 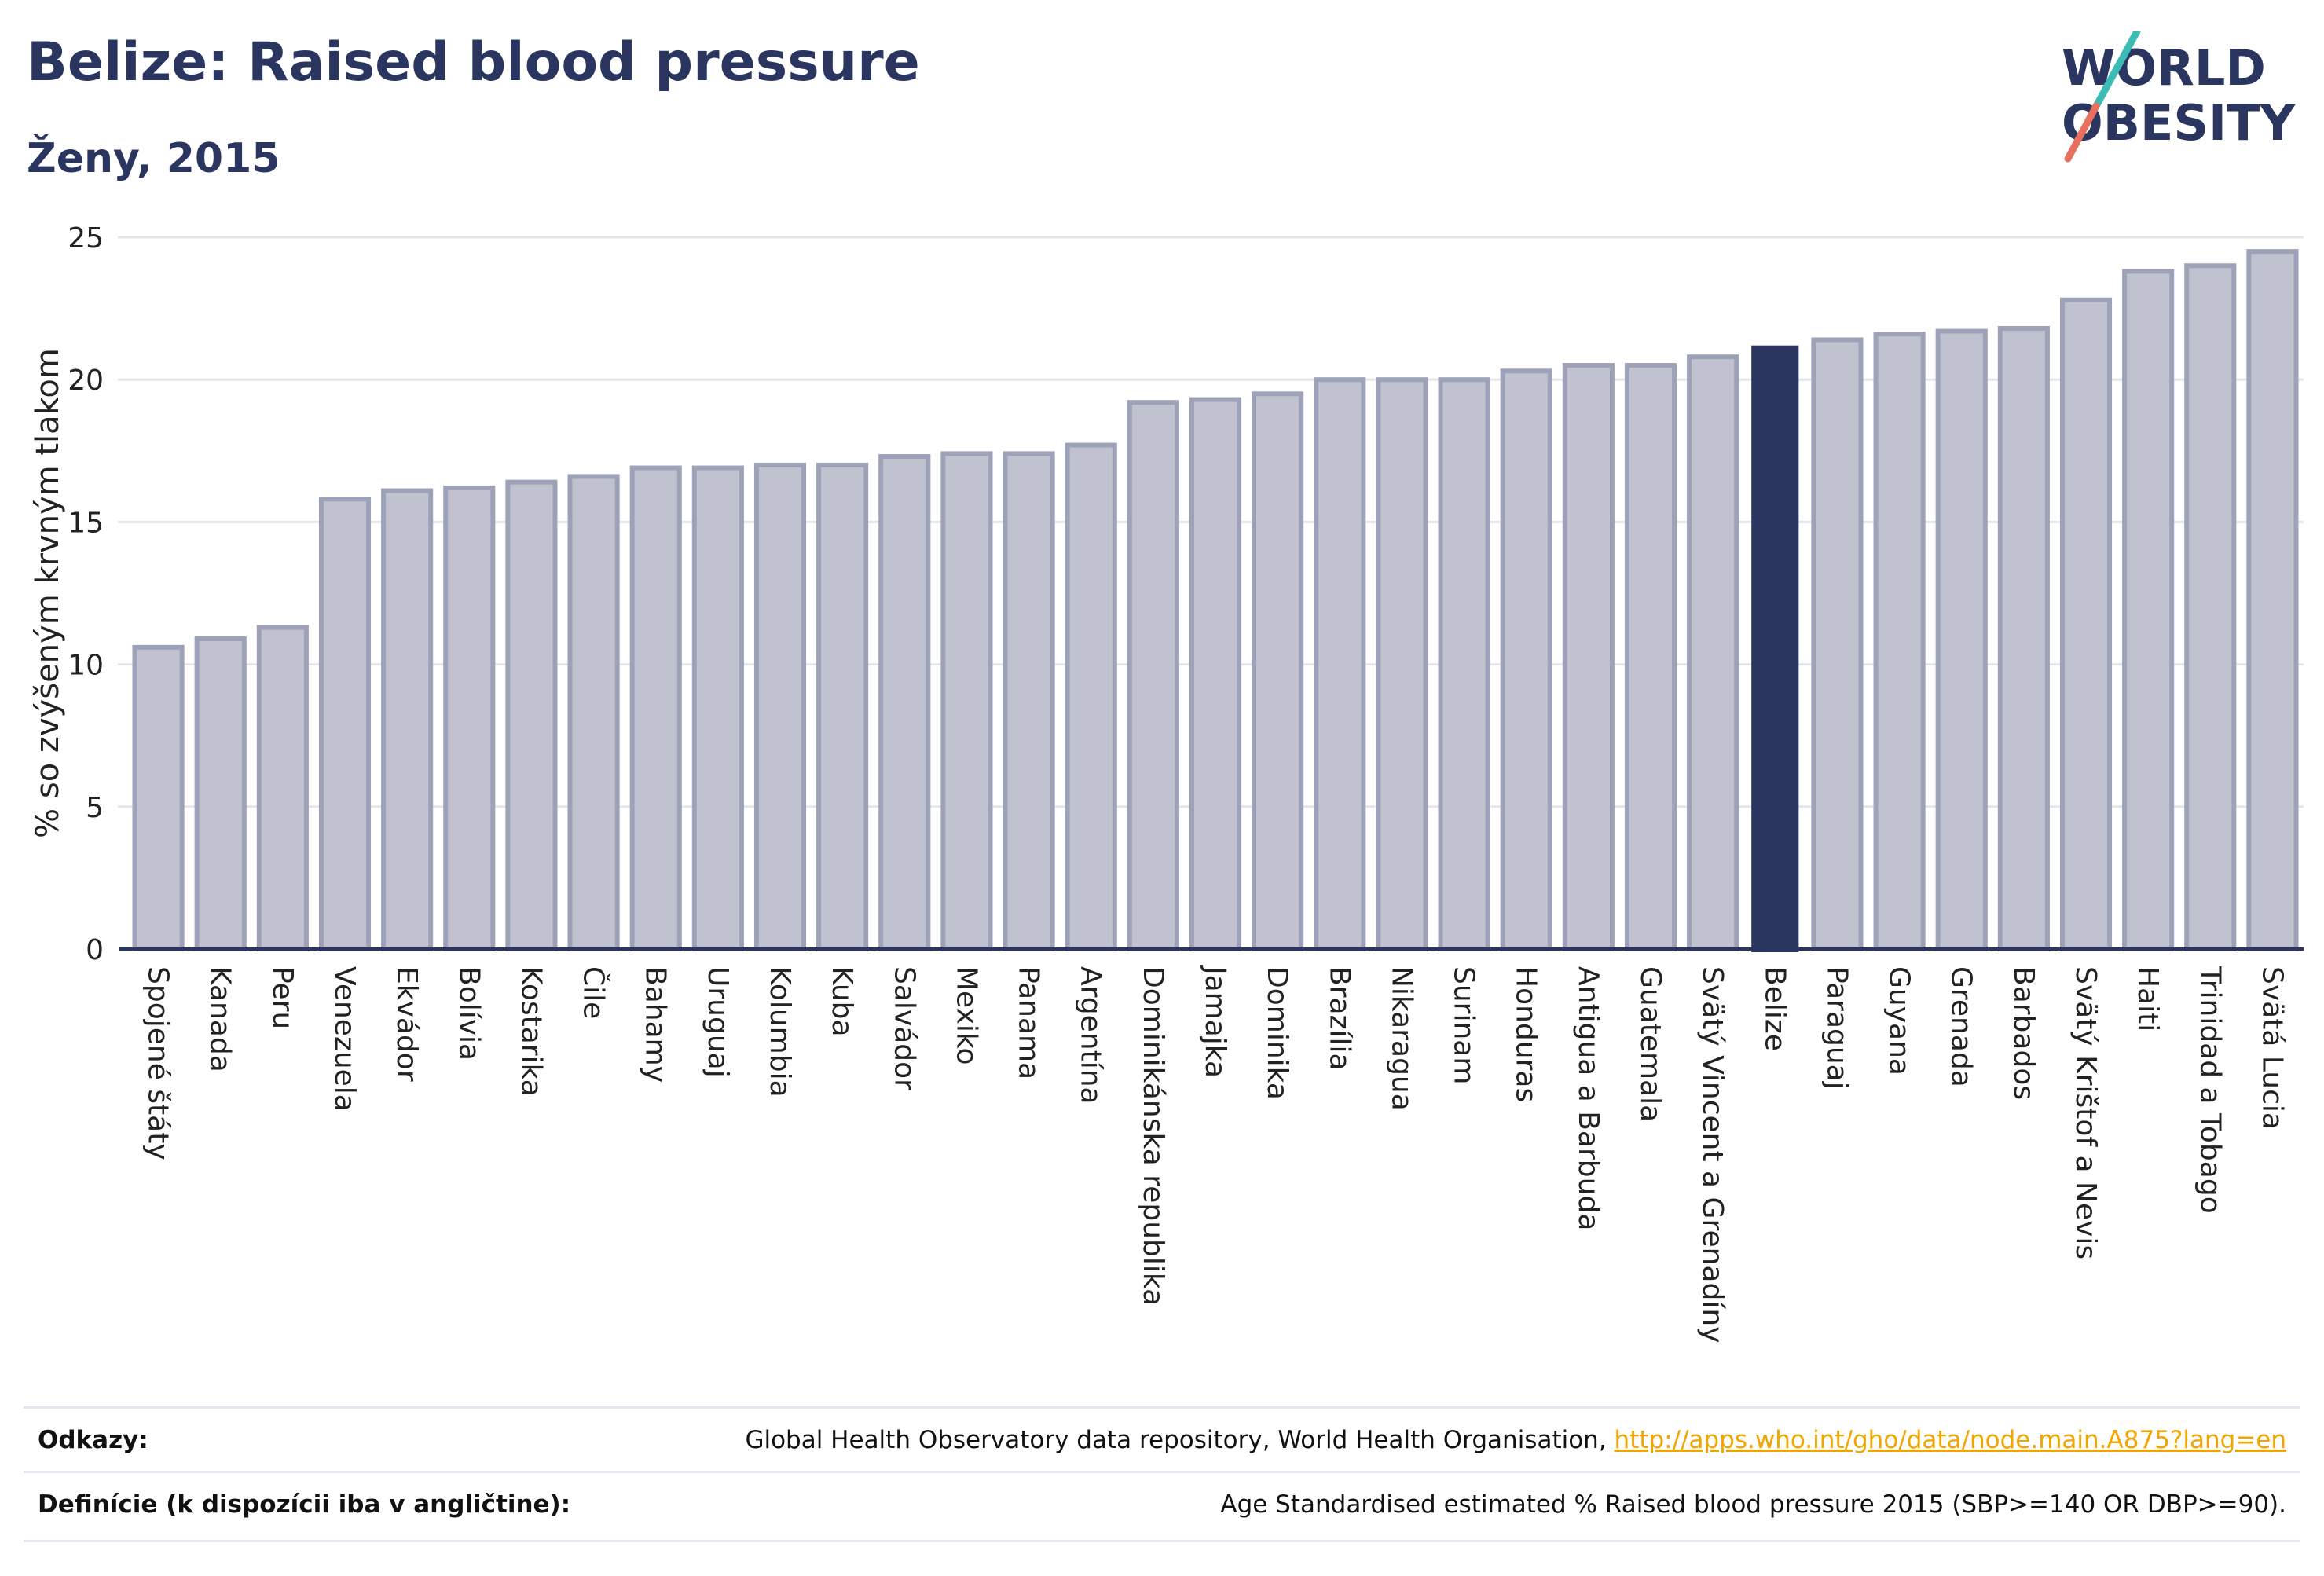 What do you see at coordinates (656, 1024) in the screenshot?
I see `x-tick-label: Bahamy` at bounding box center [656, 1024].